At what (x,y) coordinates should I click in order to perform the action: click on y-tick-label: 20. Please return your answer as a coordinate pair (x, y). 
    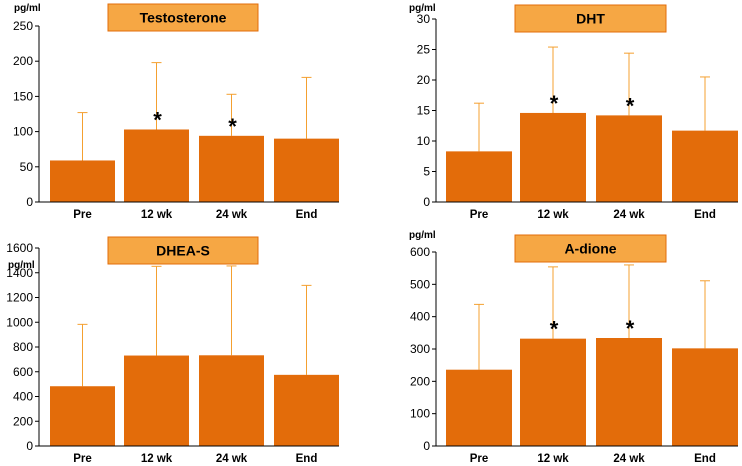
    Looking at the image, I should click on (424, 80).